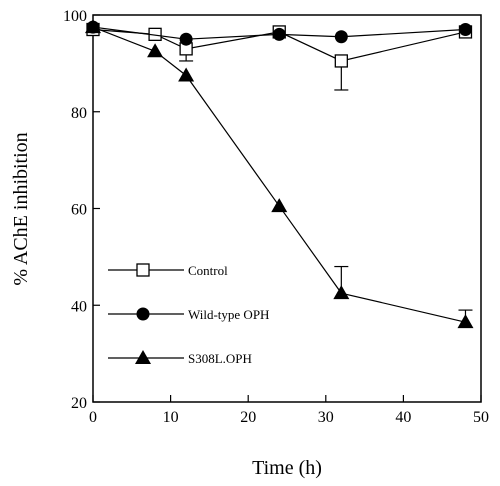  What do you see at coordinates (326, 417) in the screenshot?
I see `x-tick-label: 30` at bounding box center [326, 417].